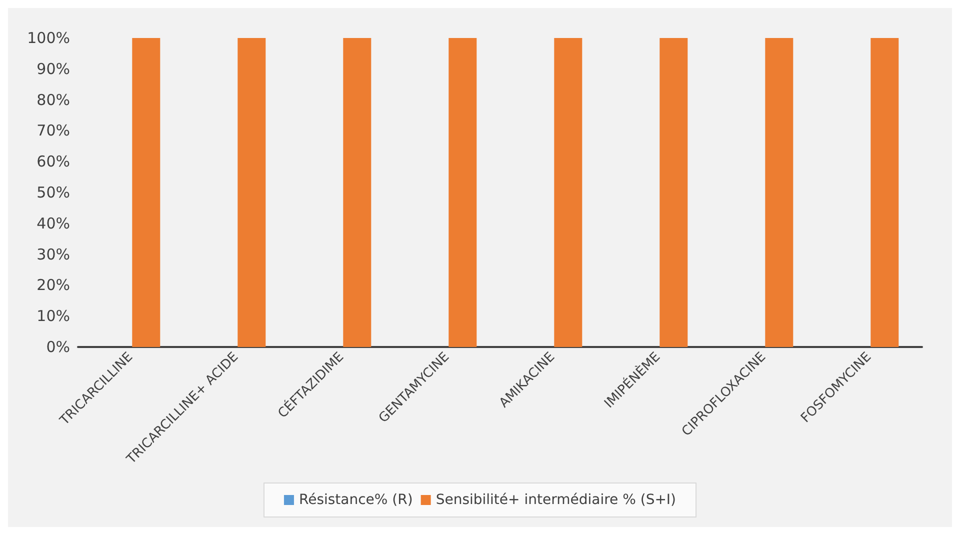  What do you see at coordinates (53, 131) in the screenshot?
I see `y-tick-label: 70%` at bounding box center [53, 131].